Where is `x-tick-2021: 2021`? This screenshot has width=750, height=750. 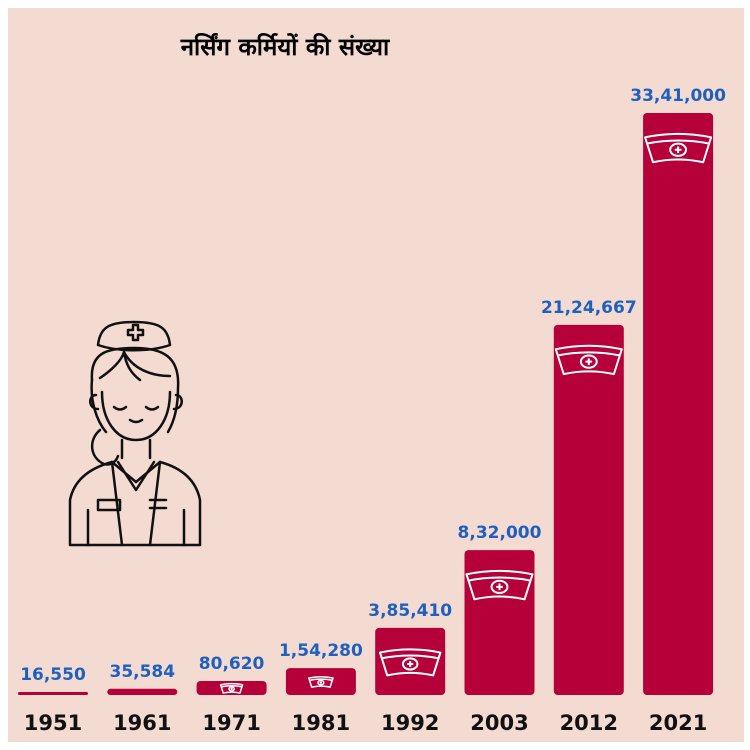 x-tick-2021: 2021 is located at coordinates (678, 723).